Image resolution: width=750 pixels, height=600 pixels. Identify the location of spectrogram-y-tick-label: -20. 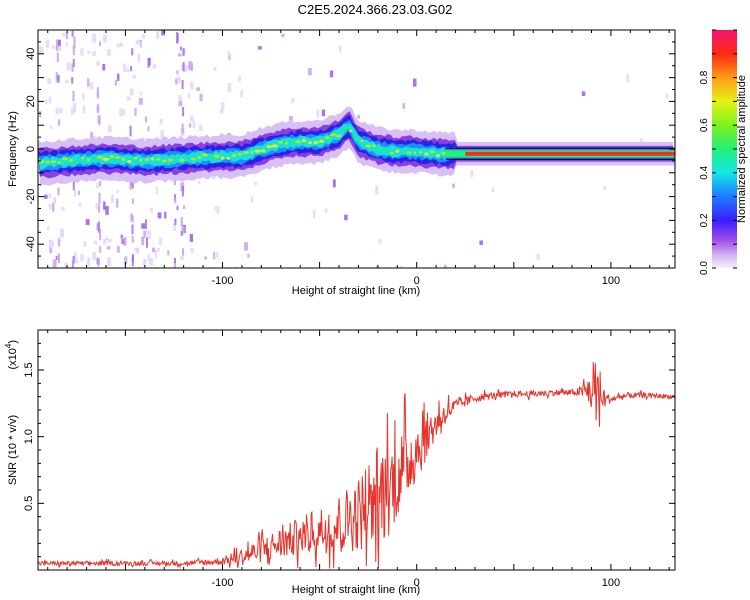
(31, 197).